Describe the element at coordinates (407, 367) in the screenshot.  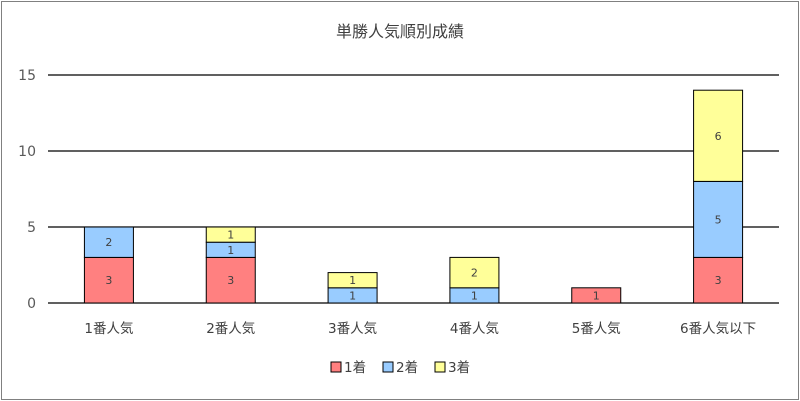
I see `legend-label: 2着` at that location.